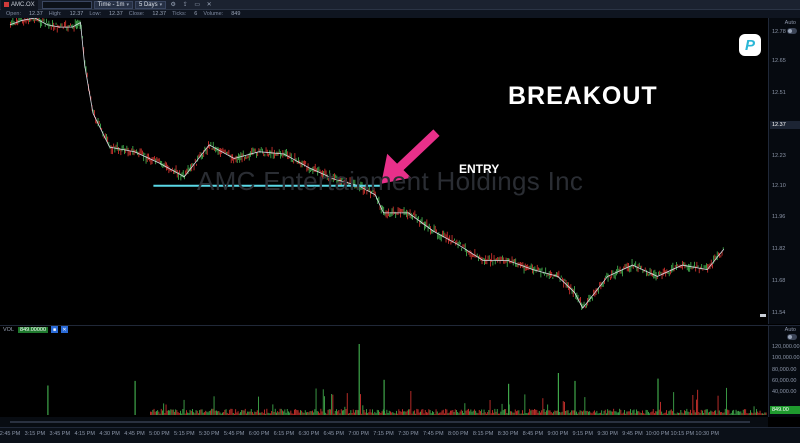 The width and height of the screenshot is (800, 443). Describe the element at coordinates (65, 329) in the screenshot. I see `volume-close-icon: ✕` at that location.